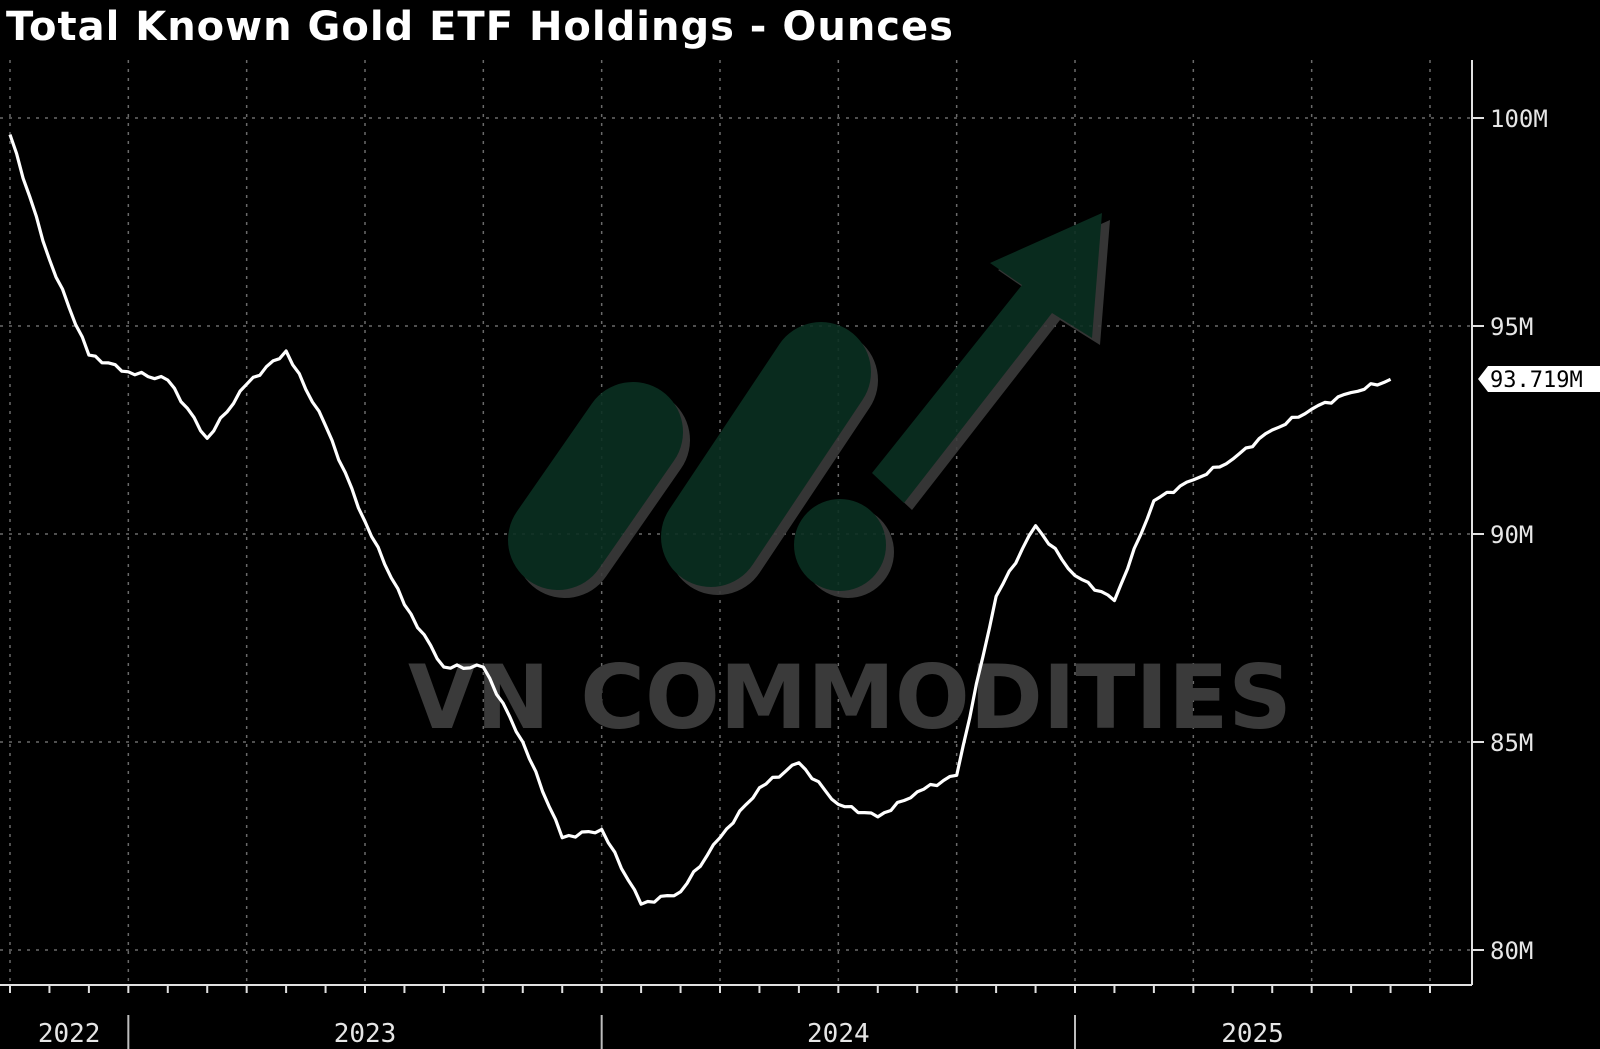 Image resolution: width=1600 pixels, height=1049 pixels. What do you see at coordinates (69, 1034) in the screenshot?
I see `x-year-label: 2022` at bounding box center [69, 1034].